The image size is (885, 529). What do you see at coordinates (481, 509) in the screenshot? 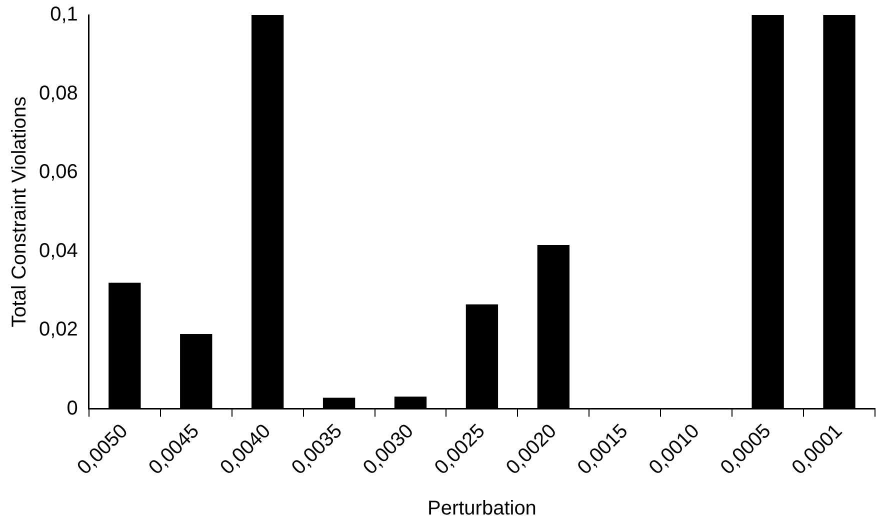
I see `x-axis-title: Perturbation` at bounding box center [481, 509].